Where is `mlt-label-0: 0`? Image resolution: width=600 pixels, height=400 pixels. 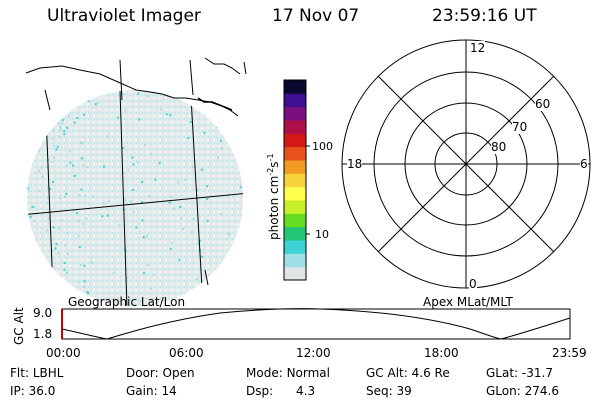
mlt-label-0: 0 is located at coordinates (473, 284).